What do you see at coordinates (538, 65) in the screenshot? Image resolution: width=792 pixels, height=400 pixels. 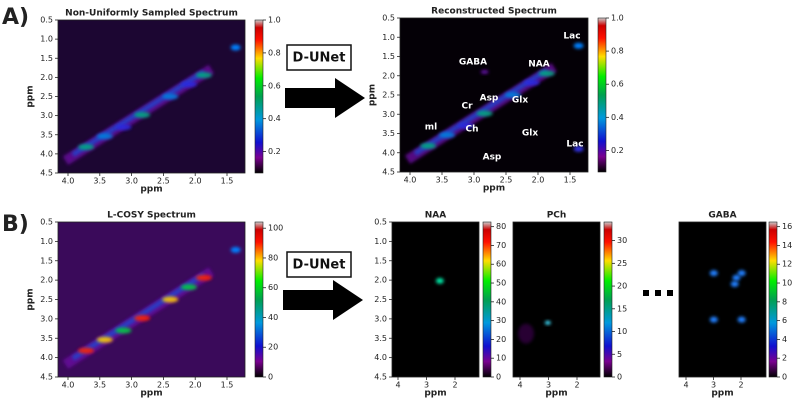 I see `peak-annotation: NAA` at bounding box center [538, 65].